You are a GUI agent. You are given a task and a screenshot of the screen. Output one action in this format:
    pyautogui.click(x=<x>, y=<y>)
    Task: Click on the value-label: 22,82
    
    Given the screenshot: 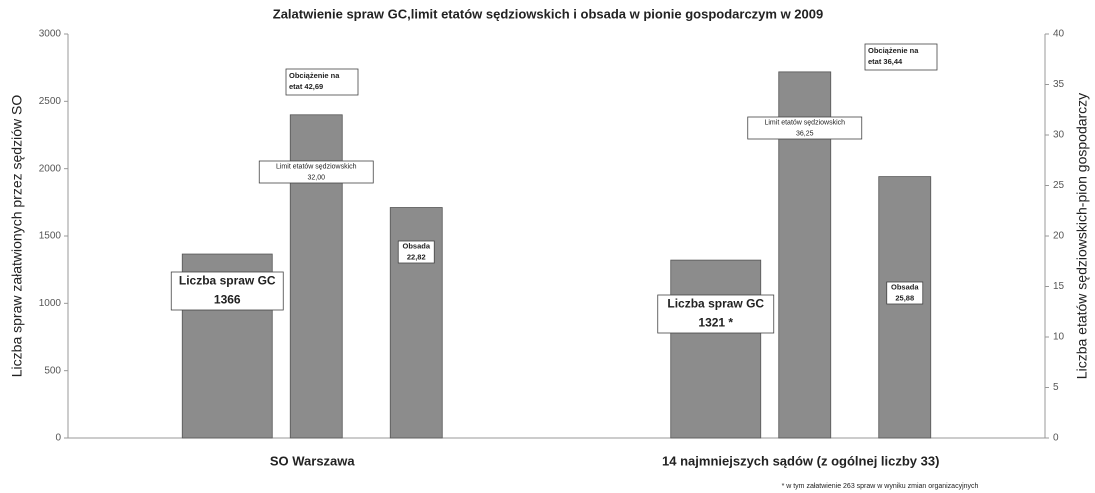 What is the action you would take?
    pyautogui.click(x=416, y=256)
    